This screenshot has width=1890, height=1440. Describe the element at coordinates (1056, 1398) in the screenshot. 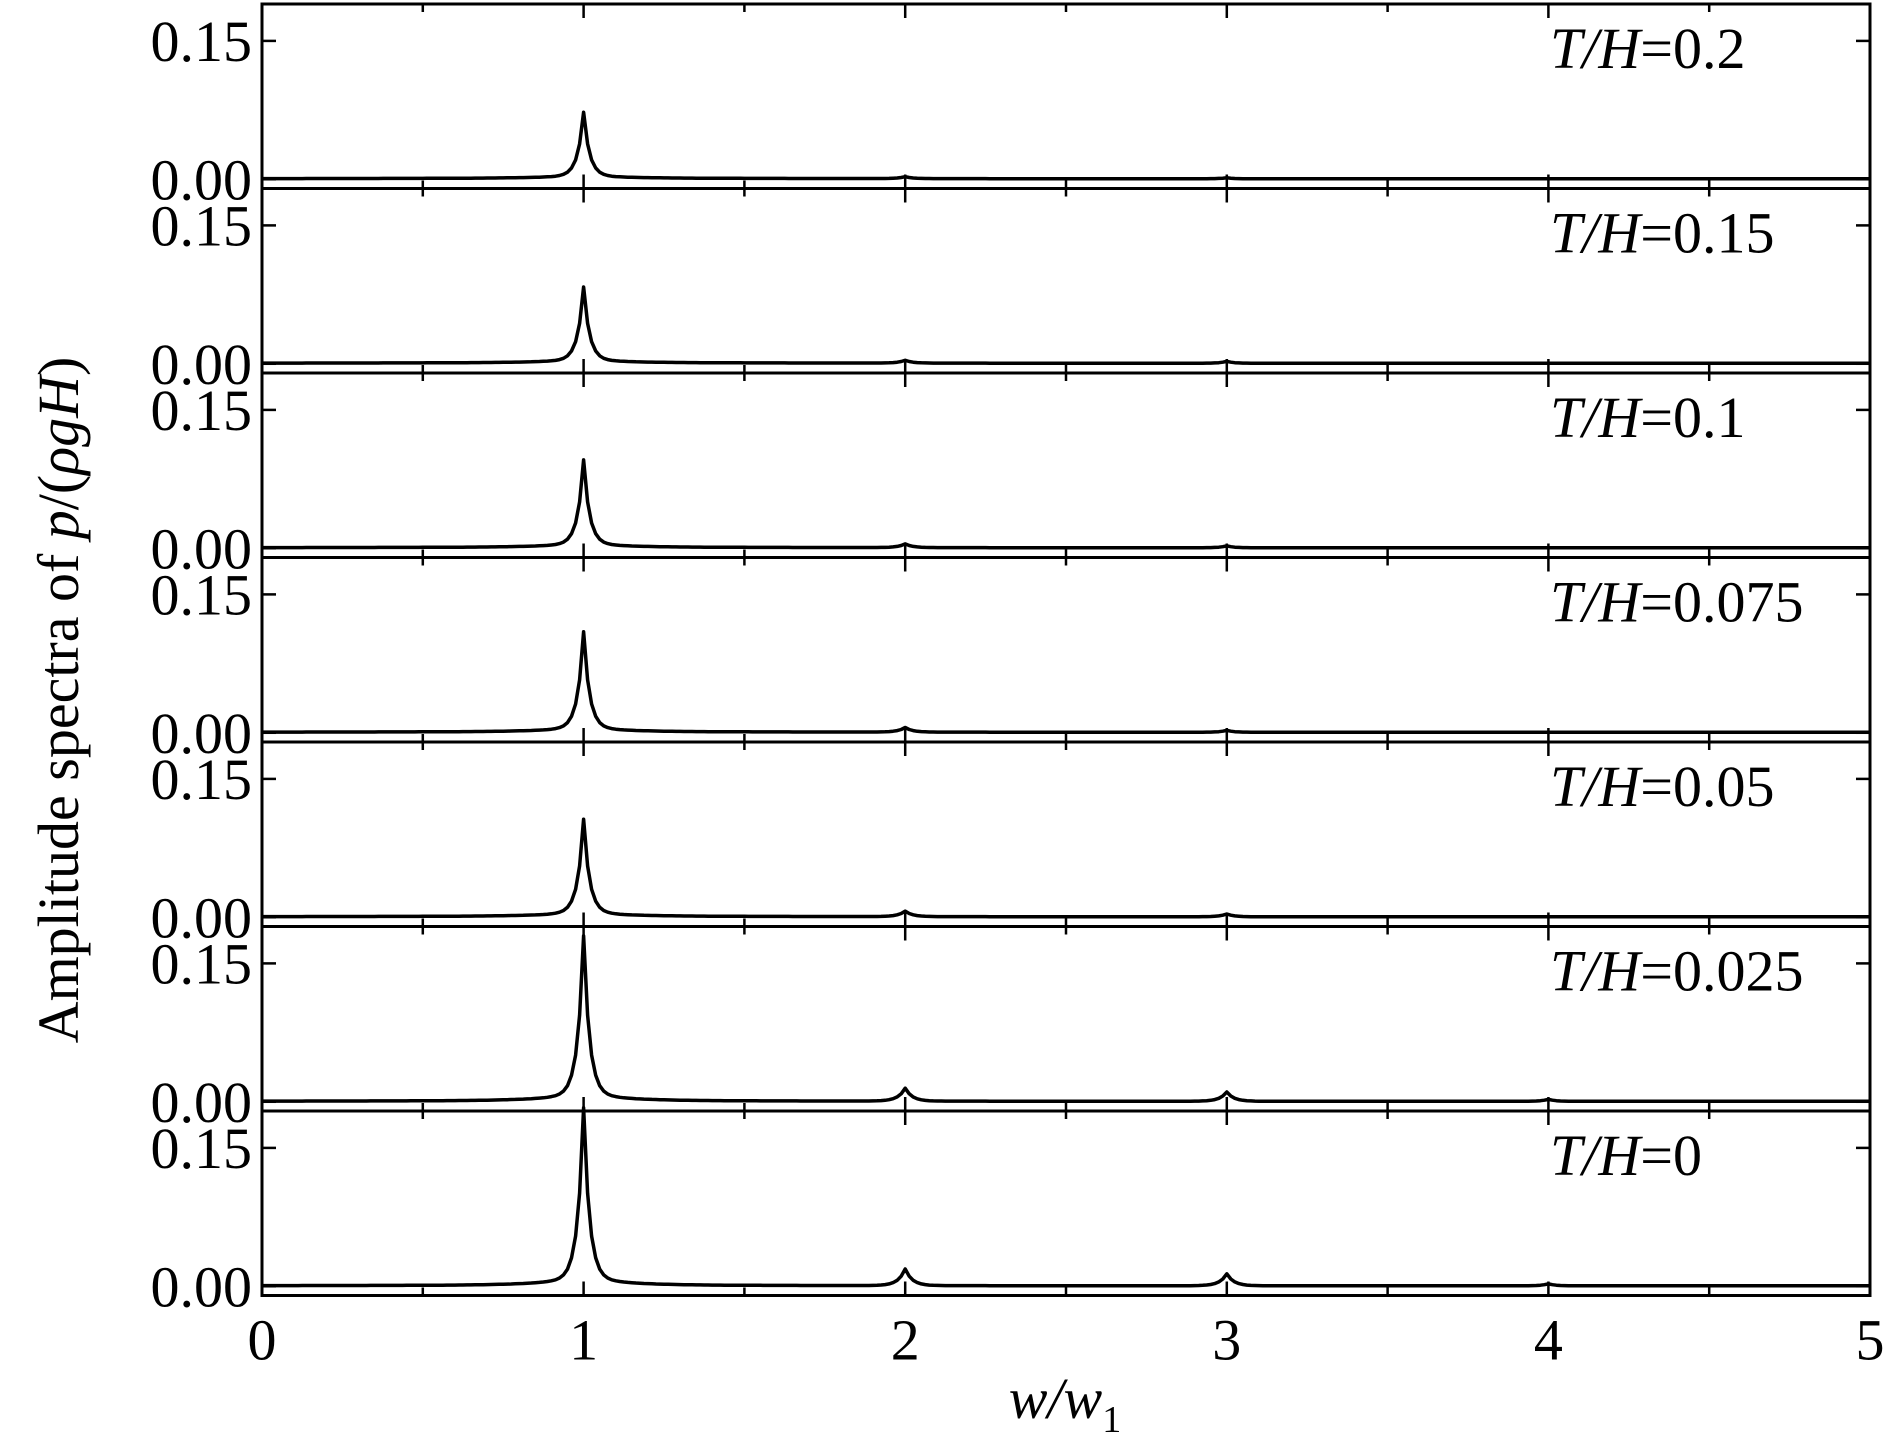

I see `x-axis-title-main: w/w` at that location.